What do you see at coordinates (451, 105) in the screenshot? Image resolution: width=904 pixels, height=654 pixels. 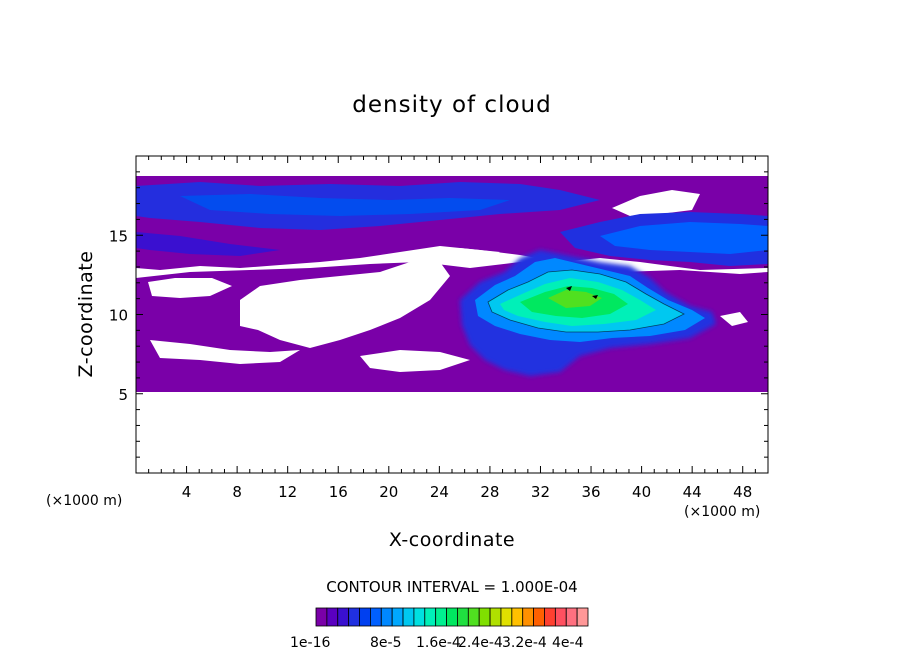 I see `chart-title: density of cloud` at bounding box center [451, 105].